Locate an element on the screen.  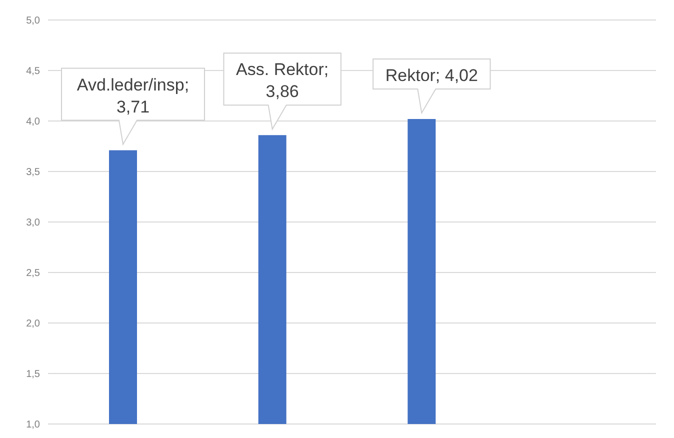
data-label: Avd.leder/insp; 3,71 is located at coordinates (133, 95).